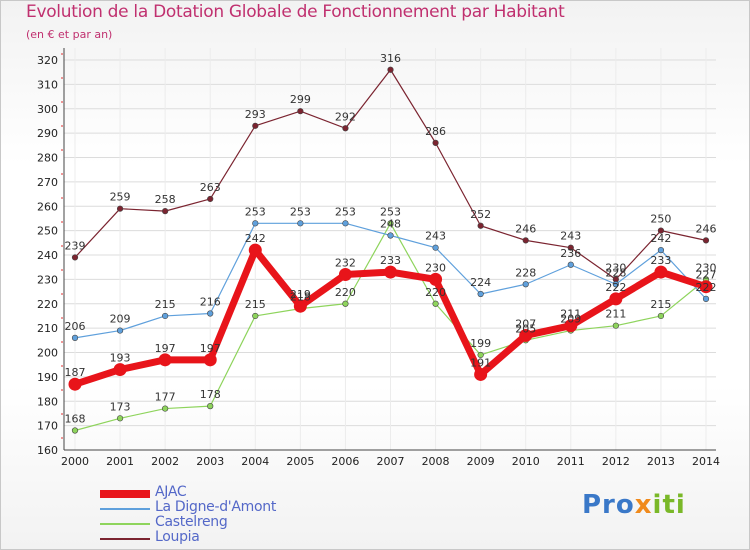 The image size is (750, 550). I want to click on x-tick-label: 2000, so click(75, 461).